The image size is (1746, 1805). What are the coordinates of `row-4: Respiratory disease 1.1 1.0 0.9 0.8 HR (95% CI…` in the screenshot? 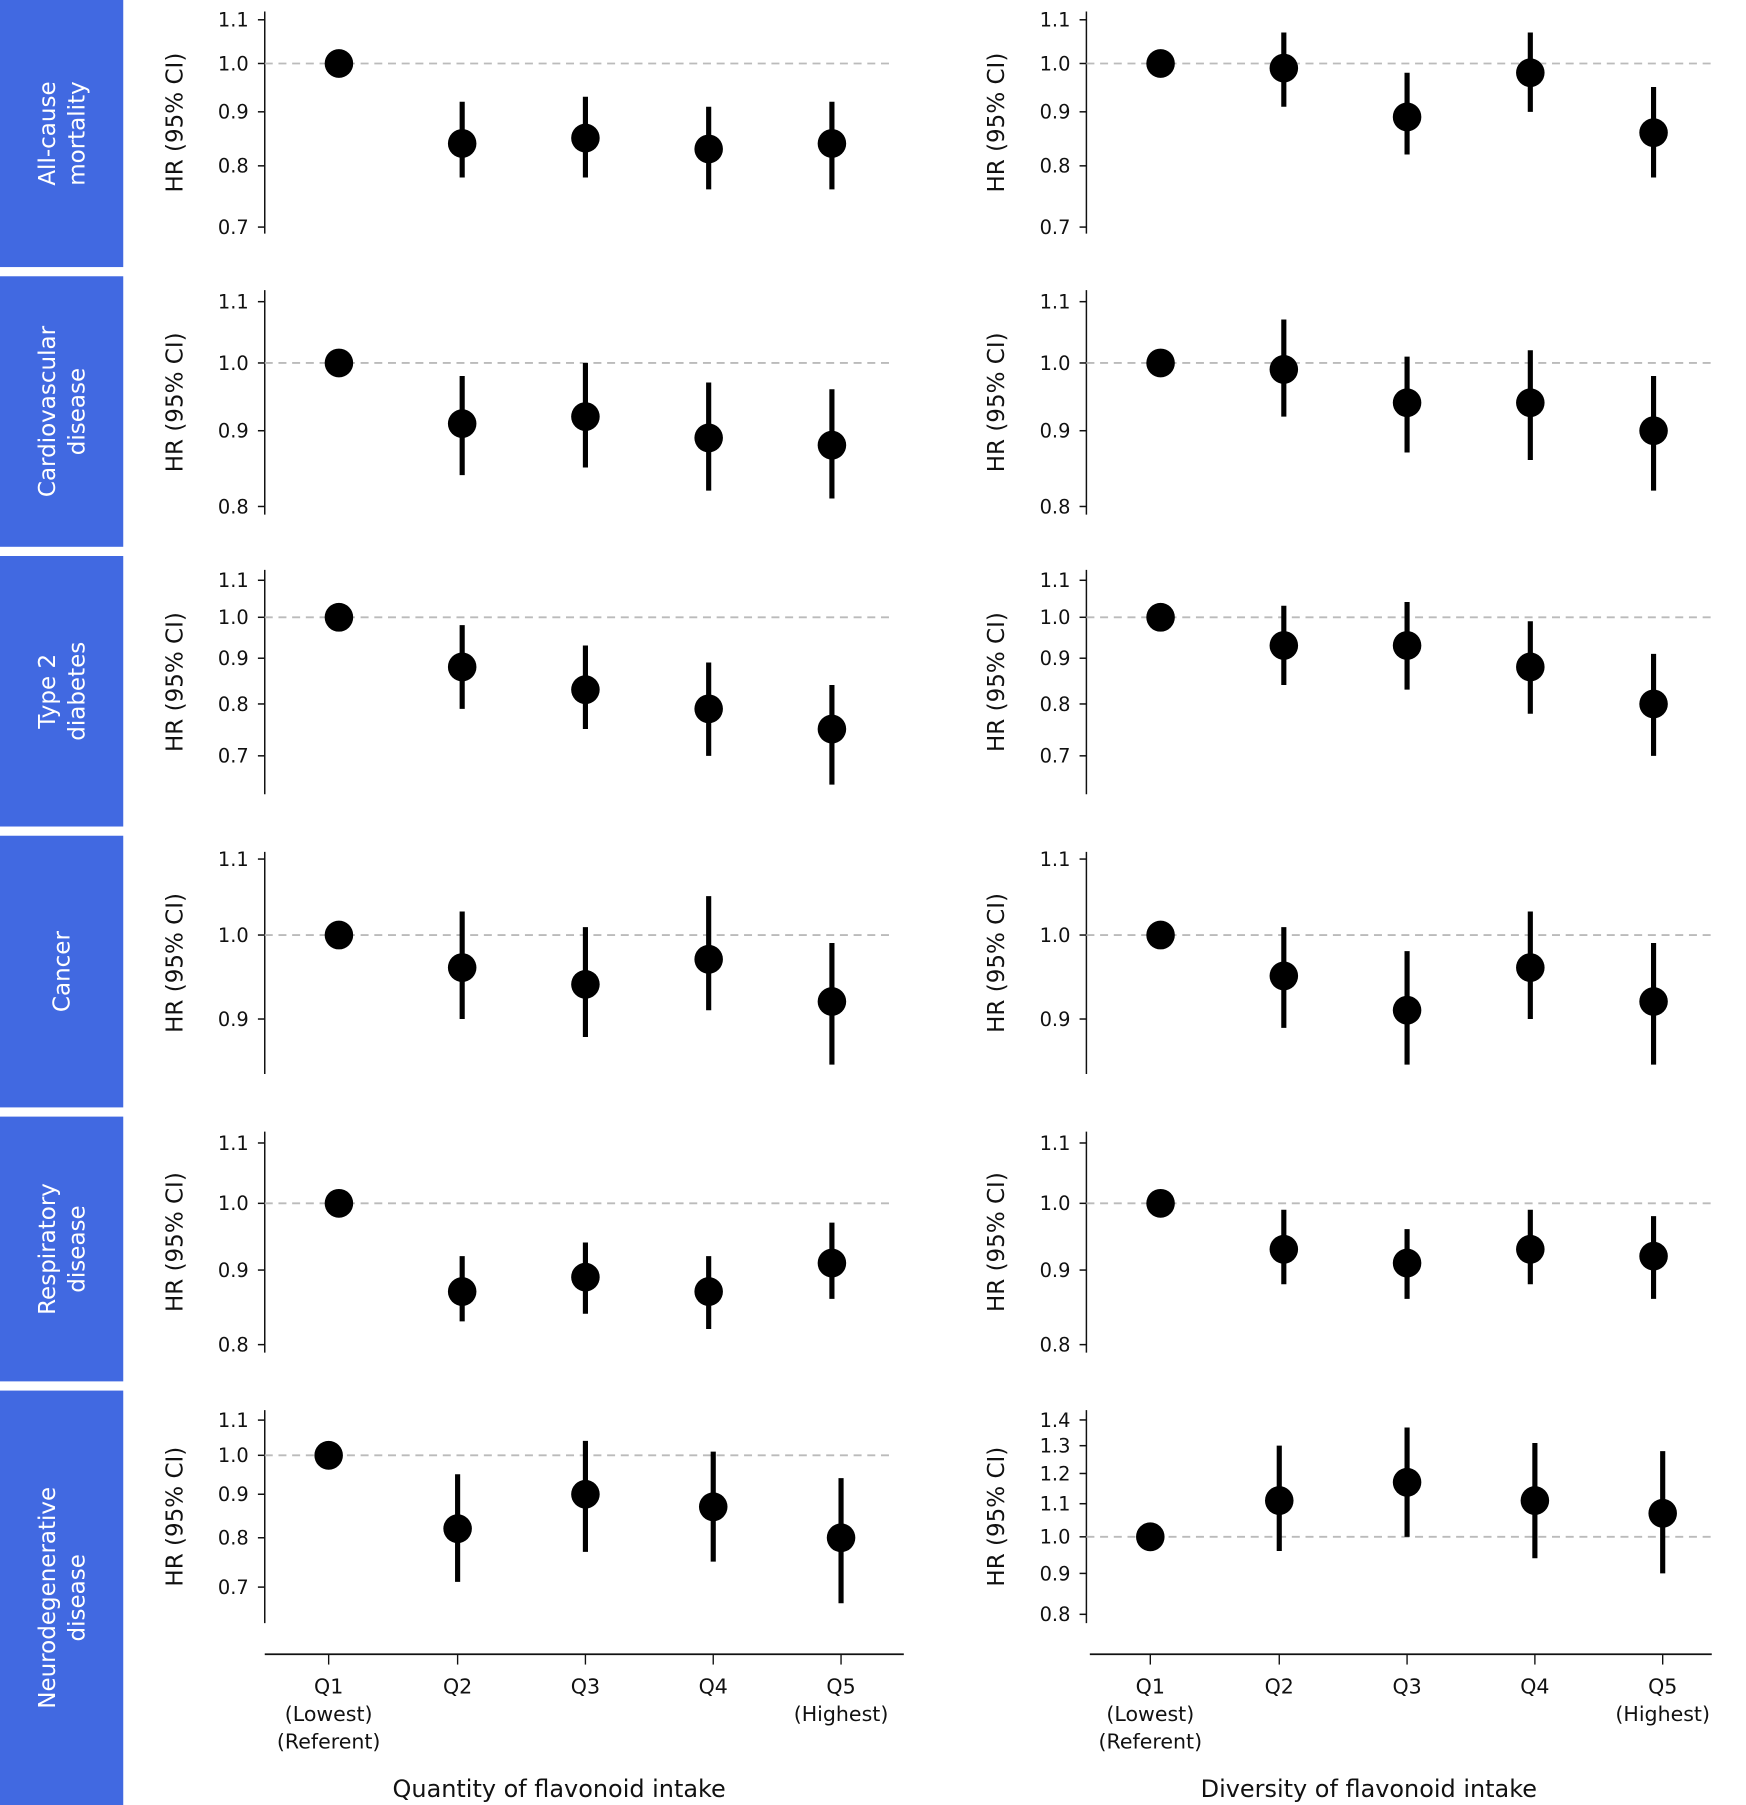 It's located at (856, 1249).